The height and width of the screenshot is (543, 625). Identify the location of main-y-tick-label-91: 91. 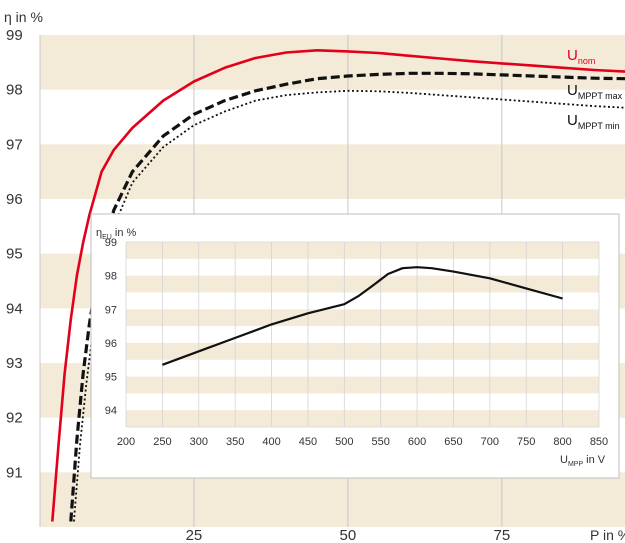
(14, 472).